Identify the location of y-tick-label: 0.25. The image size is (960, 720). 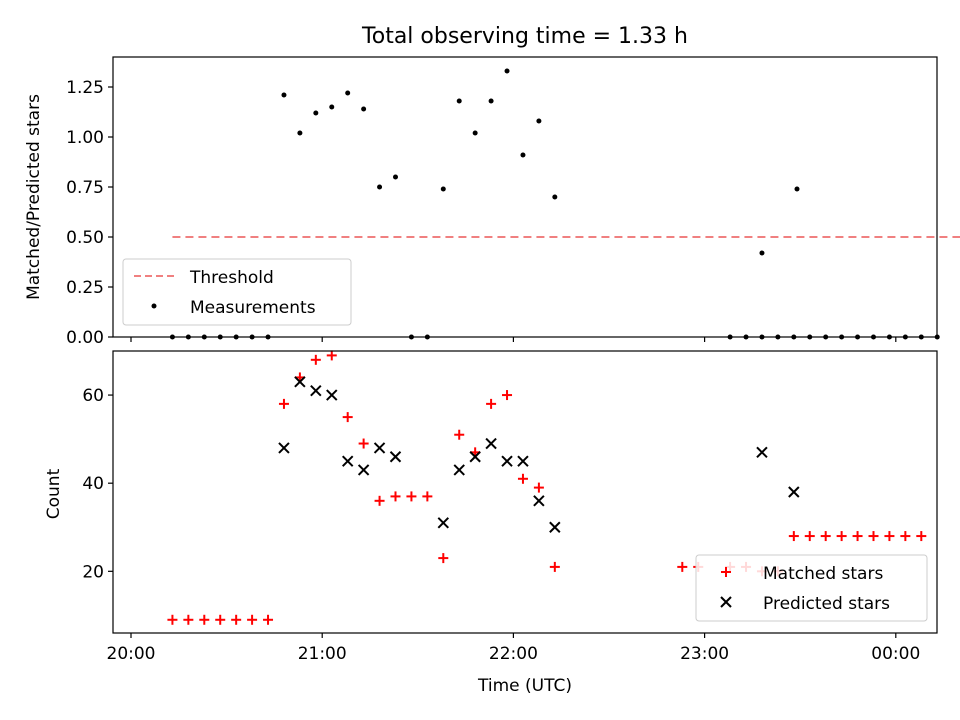
(85, 288).